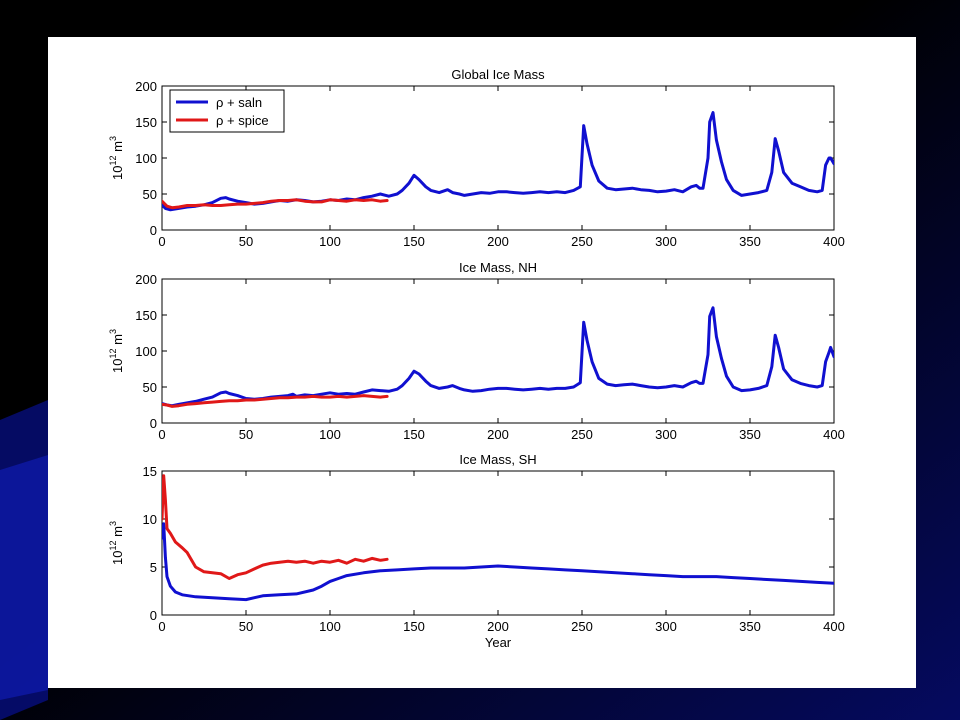 Image resolution: width=960 pixels, height=720 pixels. I want to click on y-tick-label: 10, so click(150, 519).